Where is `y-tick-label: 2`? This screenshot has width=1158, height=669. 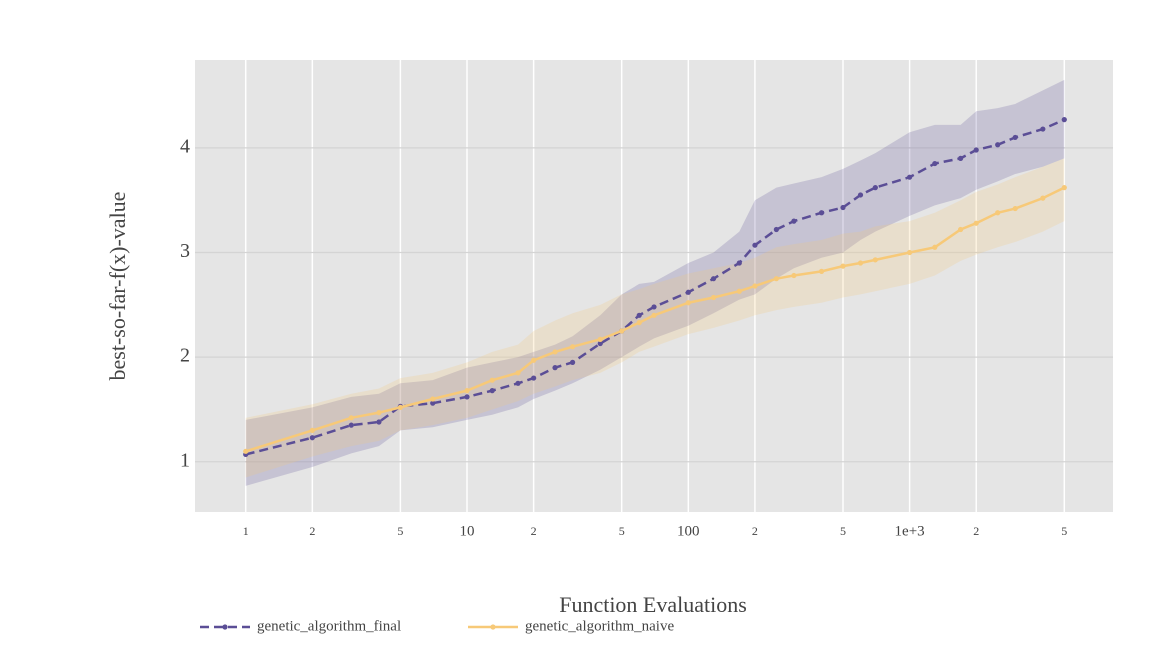
y-tick-label: 2 is located at coordinates (185, 356).